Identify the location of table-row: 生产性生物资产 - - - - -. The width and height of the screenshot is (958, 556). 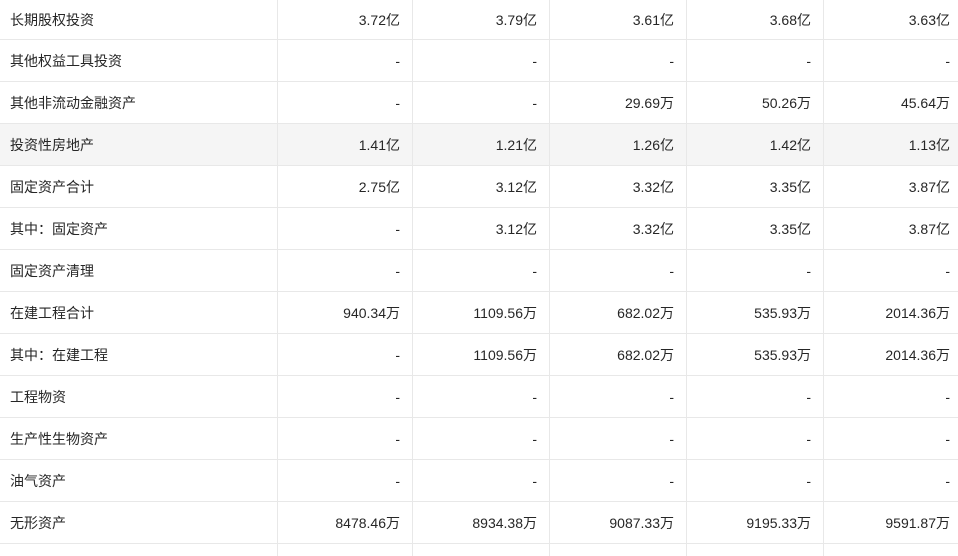
(479, 439).